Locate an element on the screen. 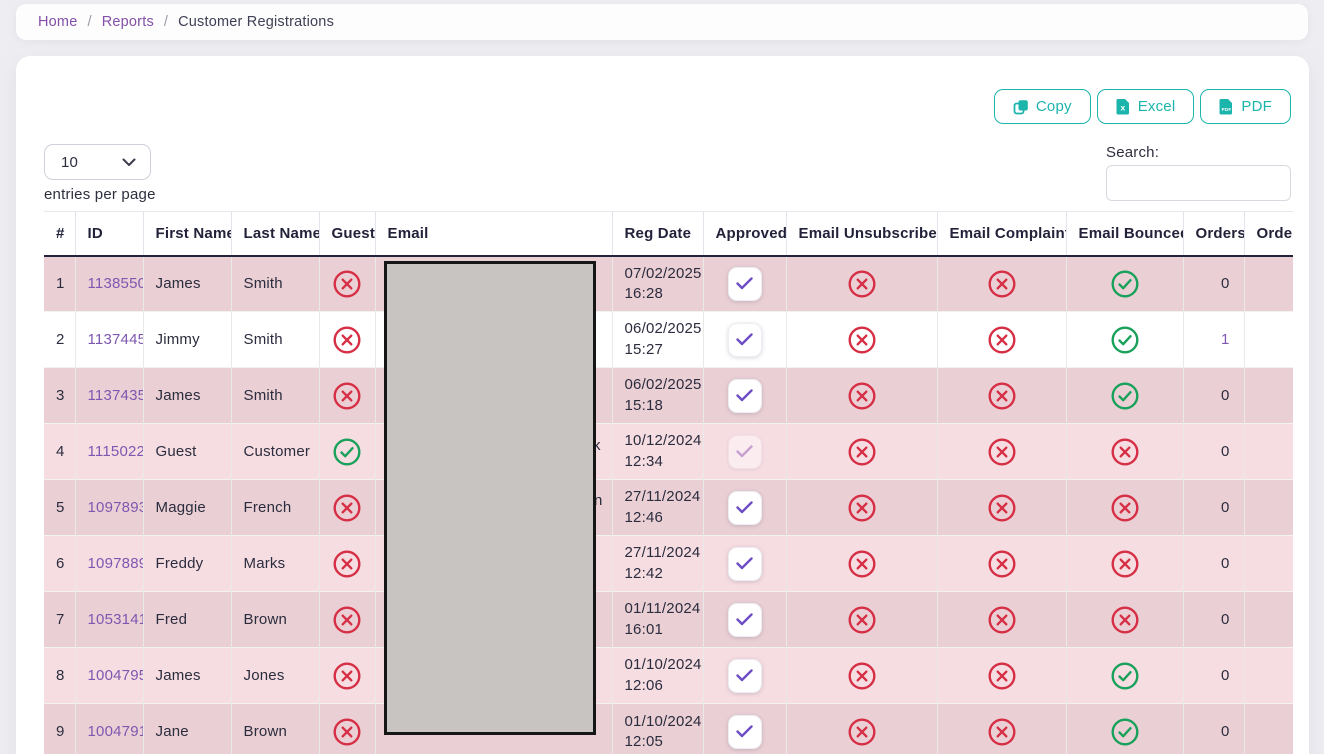 The width and height of the screenshot is (1324, 754). excel-file-icon: x is located at coordinates (1123, 106).